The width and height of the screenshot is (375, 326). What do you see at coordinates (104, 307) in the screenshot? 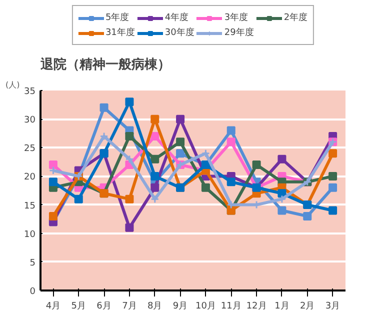
I see `x-tick-label: 6月` at bounding box center [104, 307].